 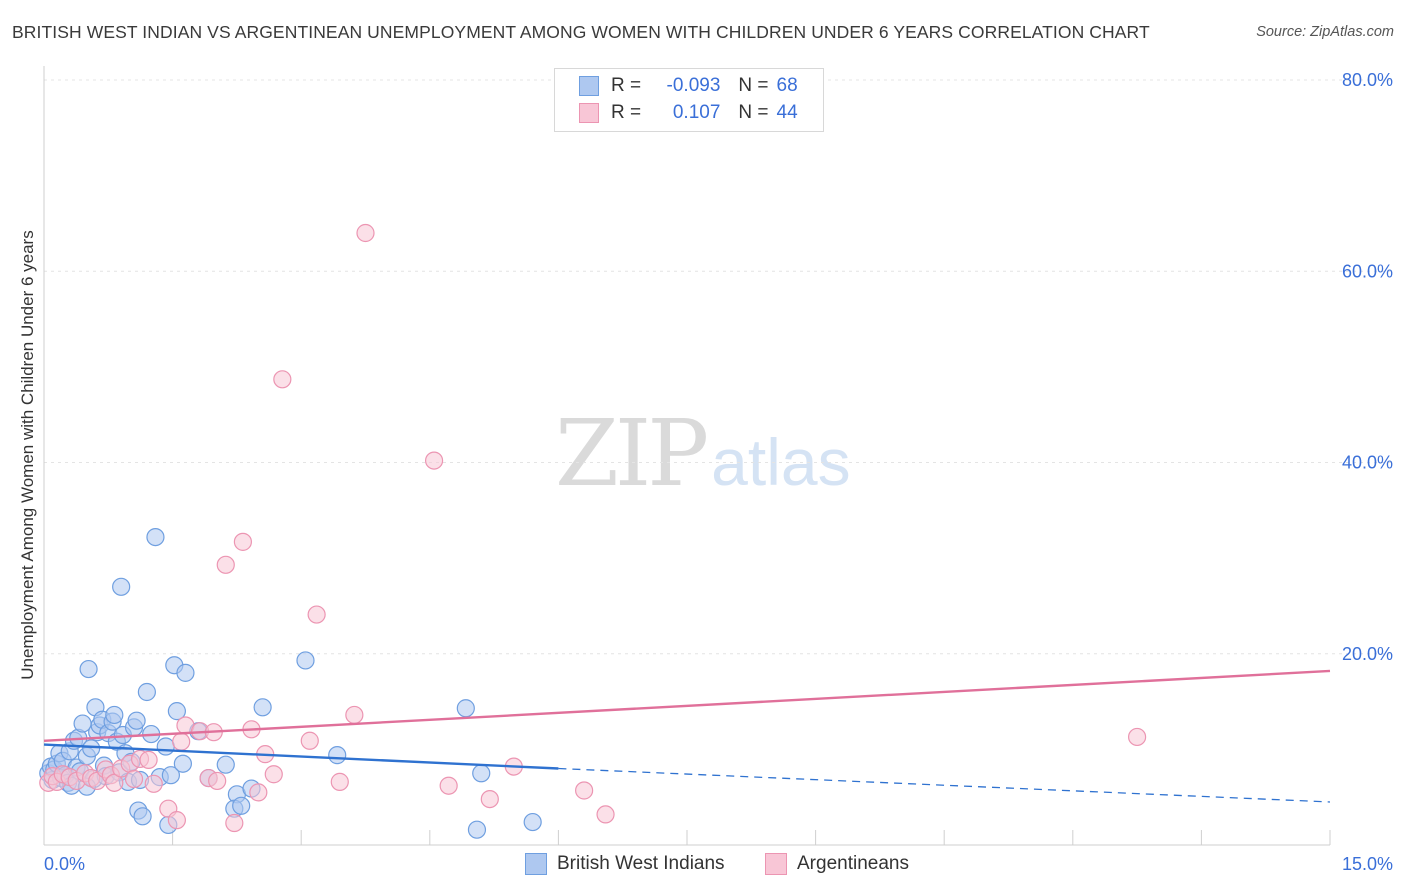 What do you see at coordinates (1325, 32) in the screenshot?
I see `chart-source: Source: ZipAtlas.com` at bounding box center [1325, 32].